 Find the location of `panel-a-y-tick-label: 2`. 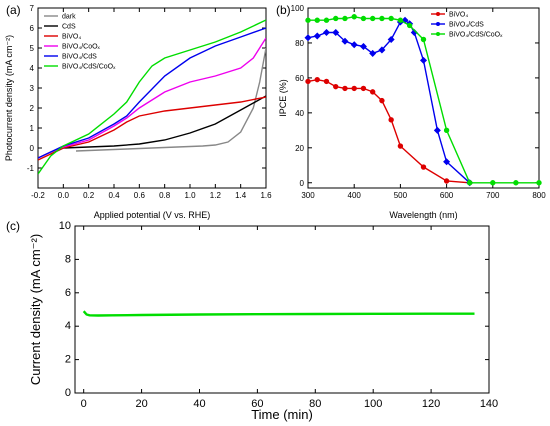

panel-a-y-tick-label: 2 is located at coordinates (32, 108).